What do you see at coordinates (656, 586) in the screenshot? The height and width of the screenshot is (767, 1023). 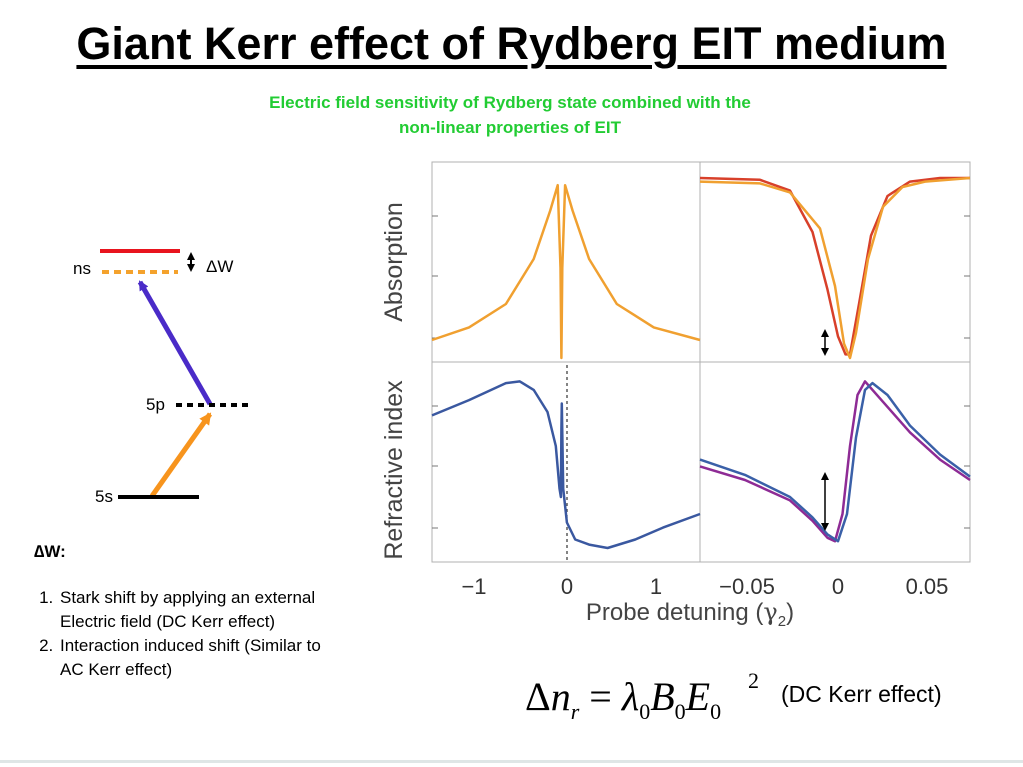 I see `x-tick-label: 1` at bounding box center [656, 586].